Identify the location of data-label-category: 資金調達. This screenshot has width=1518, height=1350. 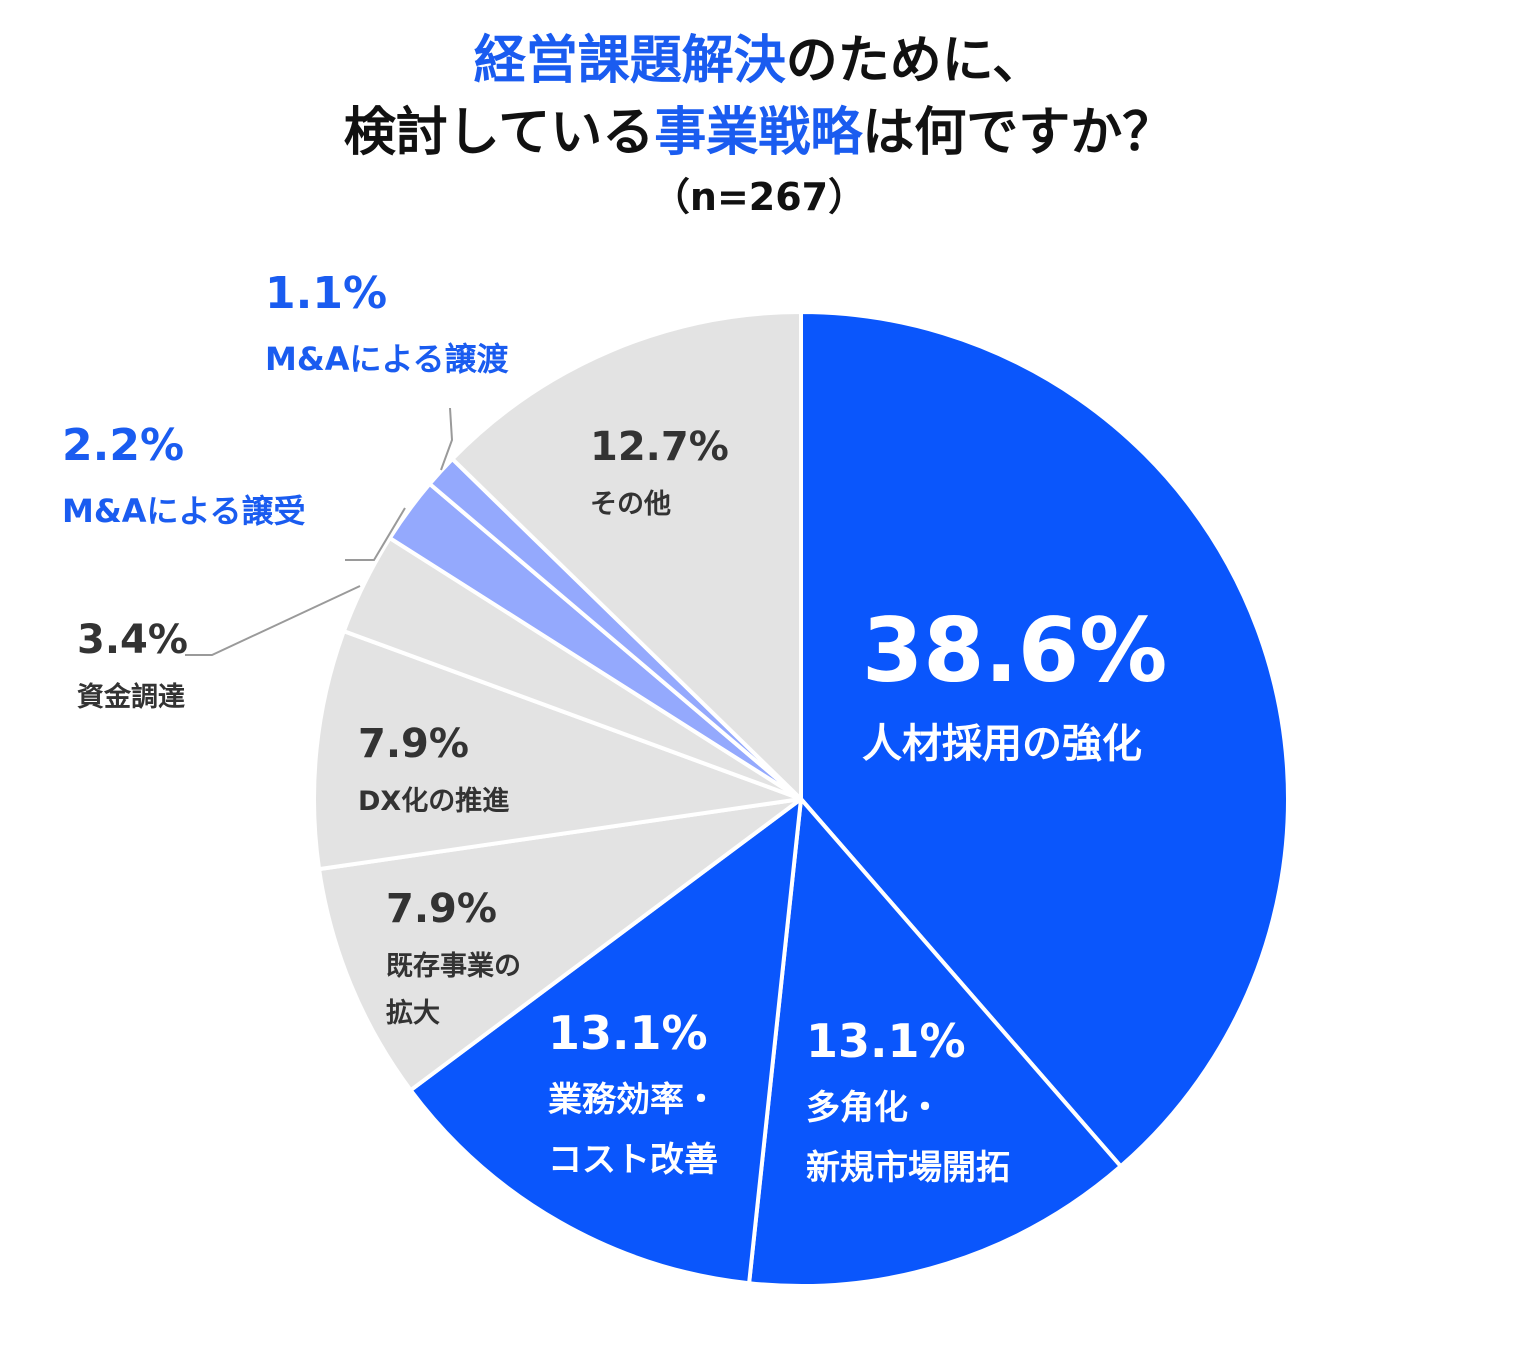
(132, 697).